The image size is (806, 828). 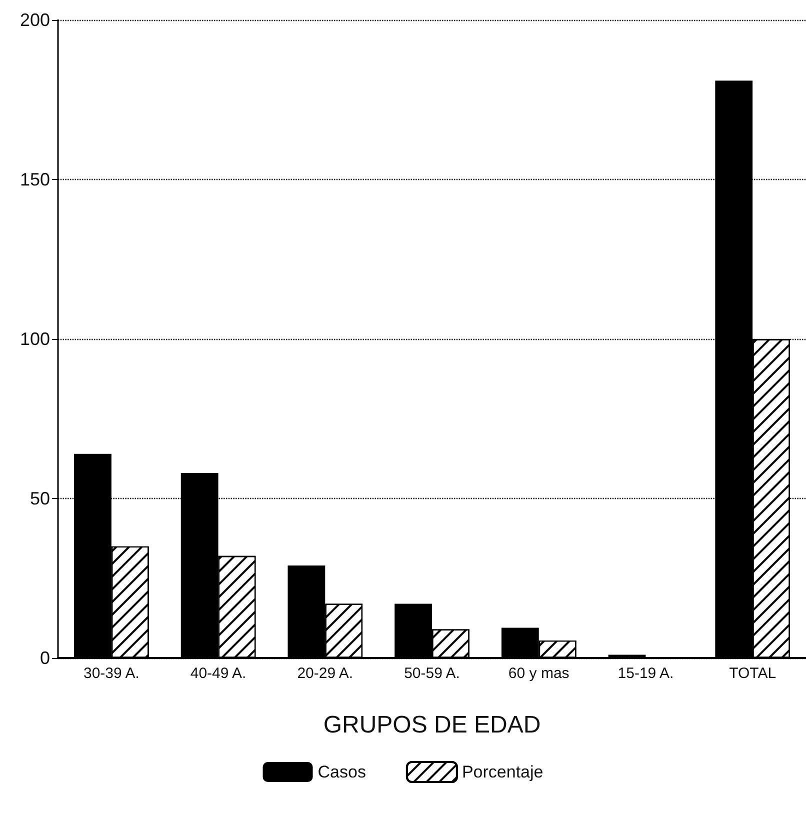 What do you see at coordinates (646, 673) in the screenshot?
I see `x-tick-label: 15-19 A.` at bounding box center [646, 673].